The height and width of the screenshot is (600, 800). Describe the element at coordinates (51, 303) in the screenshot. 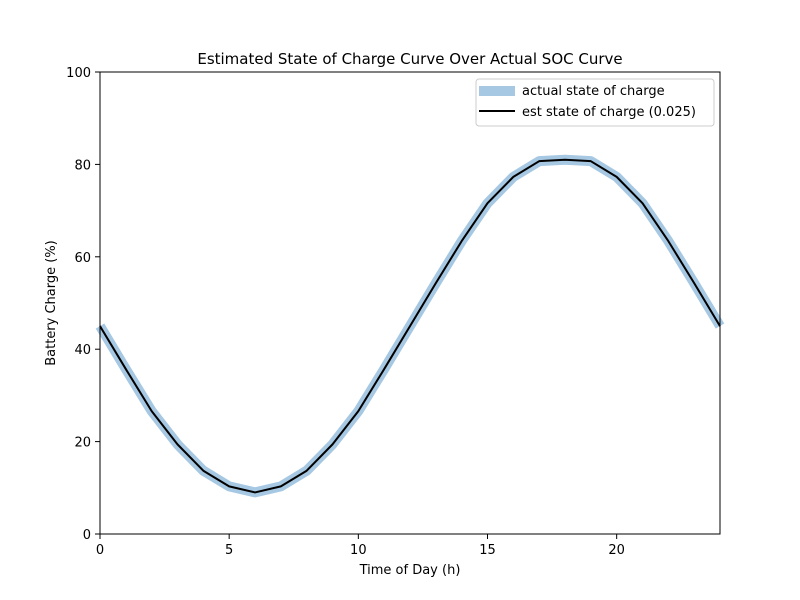

I see `y-axis-label: Battery Charge (%)` at that location.